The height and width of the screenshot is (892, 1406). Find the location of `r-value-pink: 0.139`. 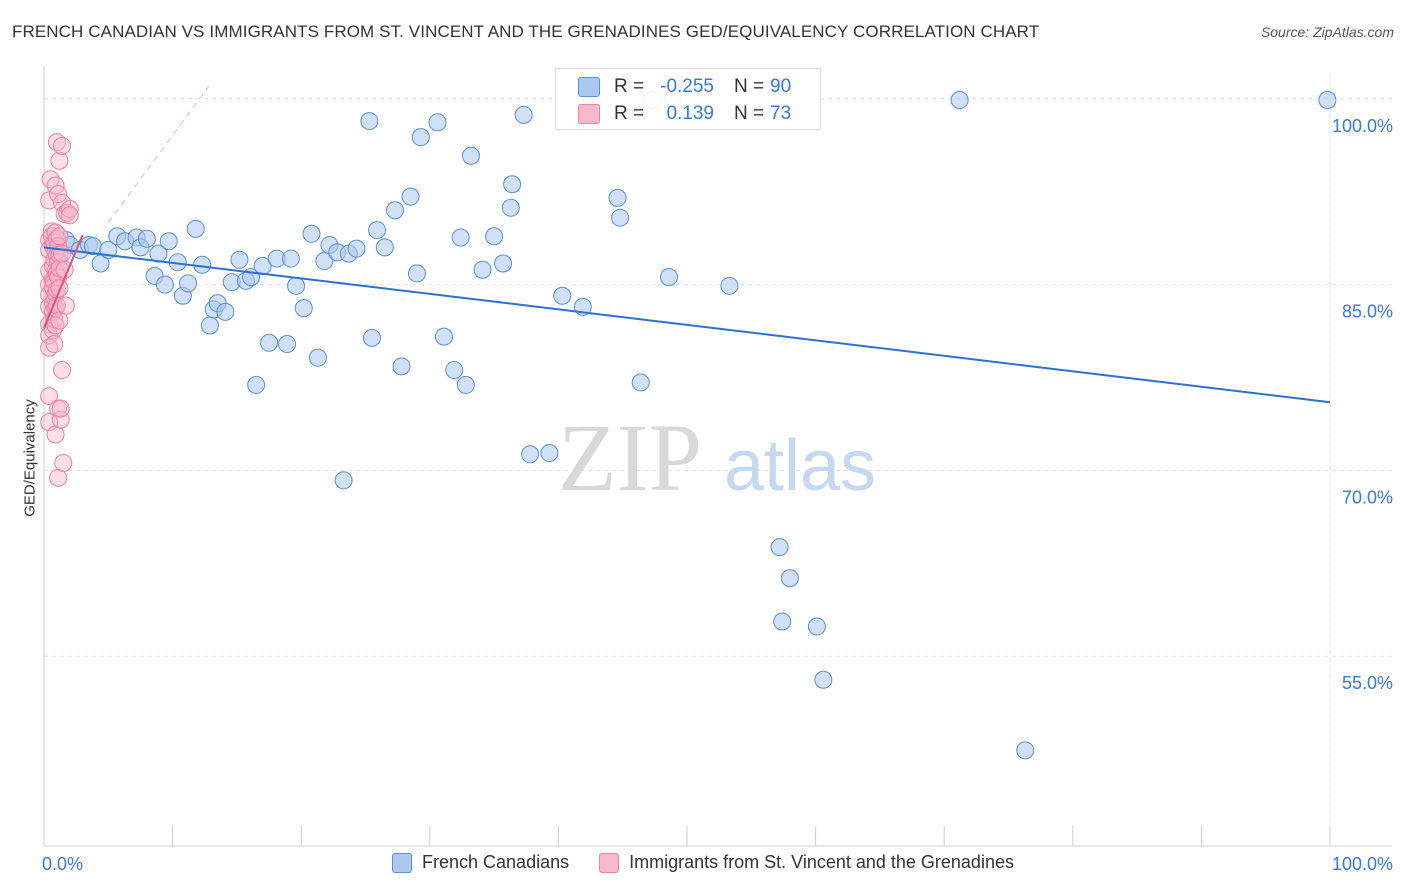

r-value-pink: 0.139 is located at coordinates (690, 113).